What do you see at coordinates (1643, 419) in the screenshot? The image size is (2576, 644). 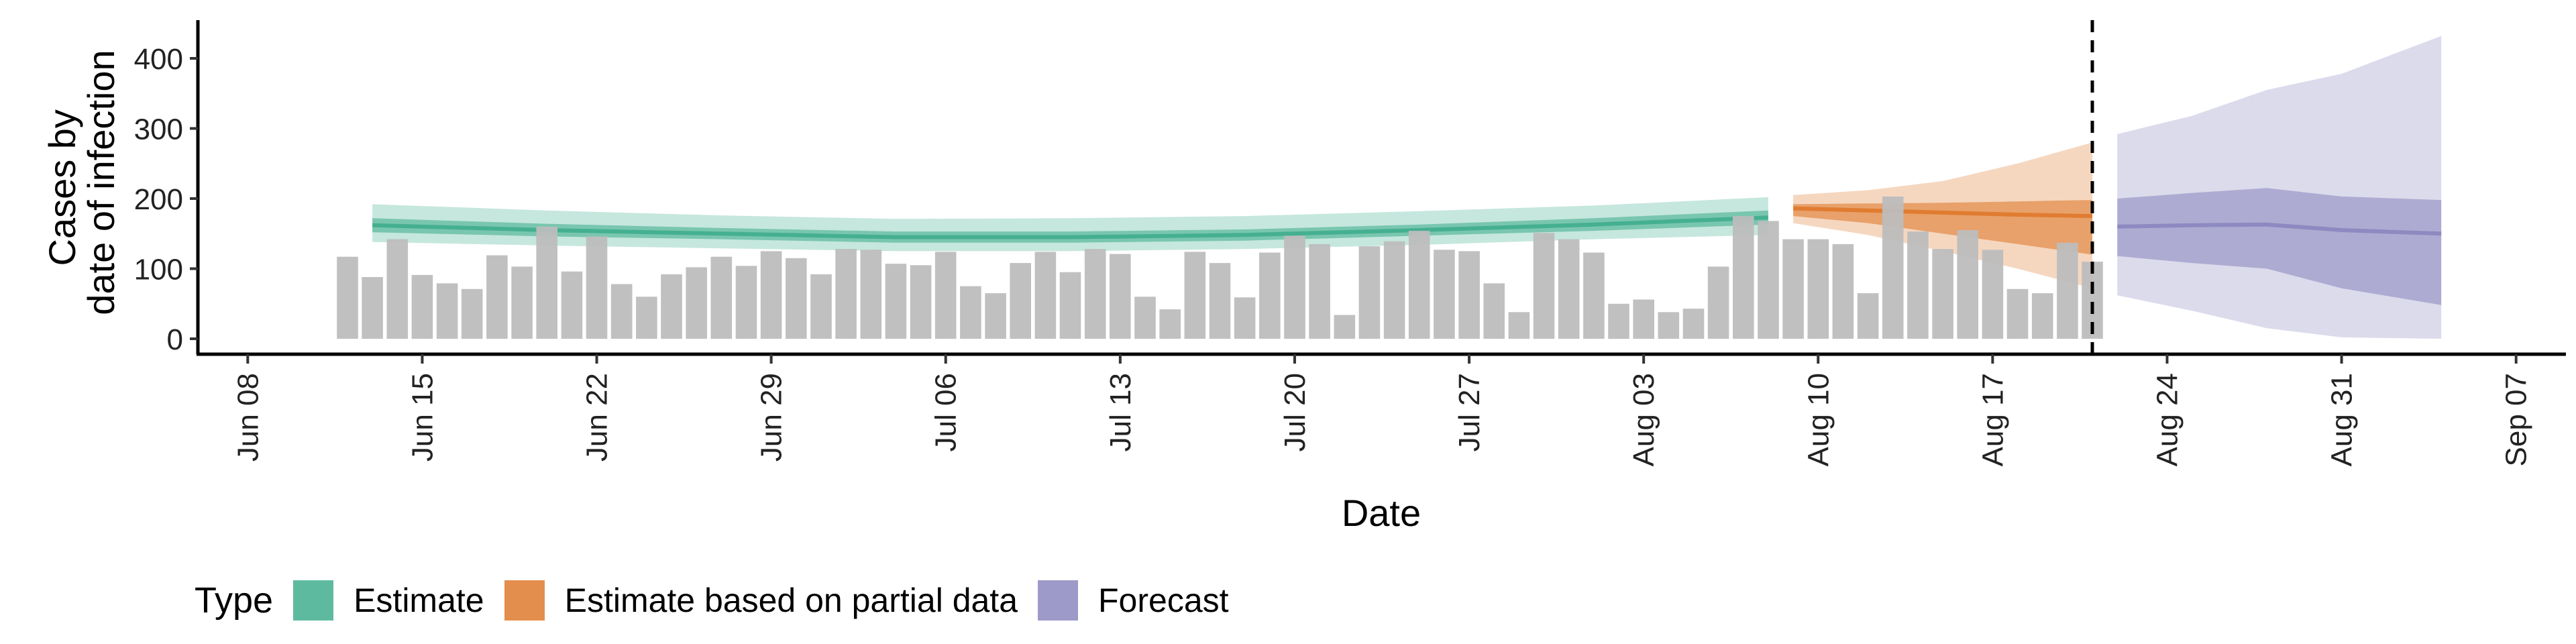 I see `x-tick-label: Aug 03` at bounding box center [1643, 419].